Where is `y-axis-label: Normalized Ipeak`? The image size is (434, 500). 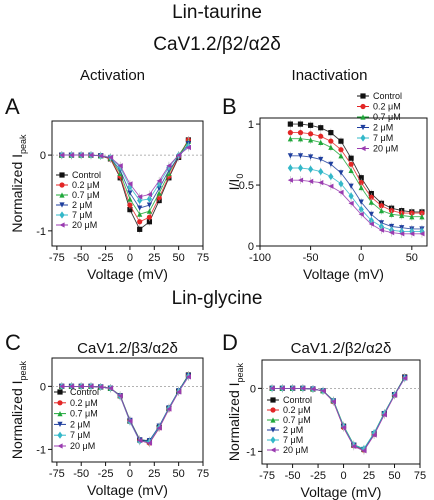
y-axis-label: Normalized Ipeak is located at coordinates (235, 411).